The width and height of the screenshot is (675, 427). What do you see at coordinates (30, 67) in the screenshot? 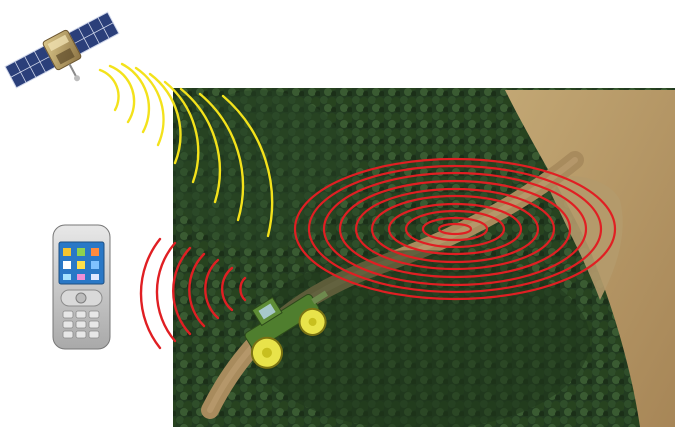
I see `satellite-left-panel` at bounding box center [30, 67].